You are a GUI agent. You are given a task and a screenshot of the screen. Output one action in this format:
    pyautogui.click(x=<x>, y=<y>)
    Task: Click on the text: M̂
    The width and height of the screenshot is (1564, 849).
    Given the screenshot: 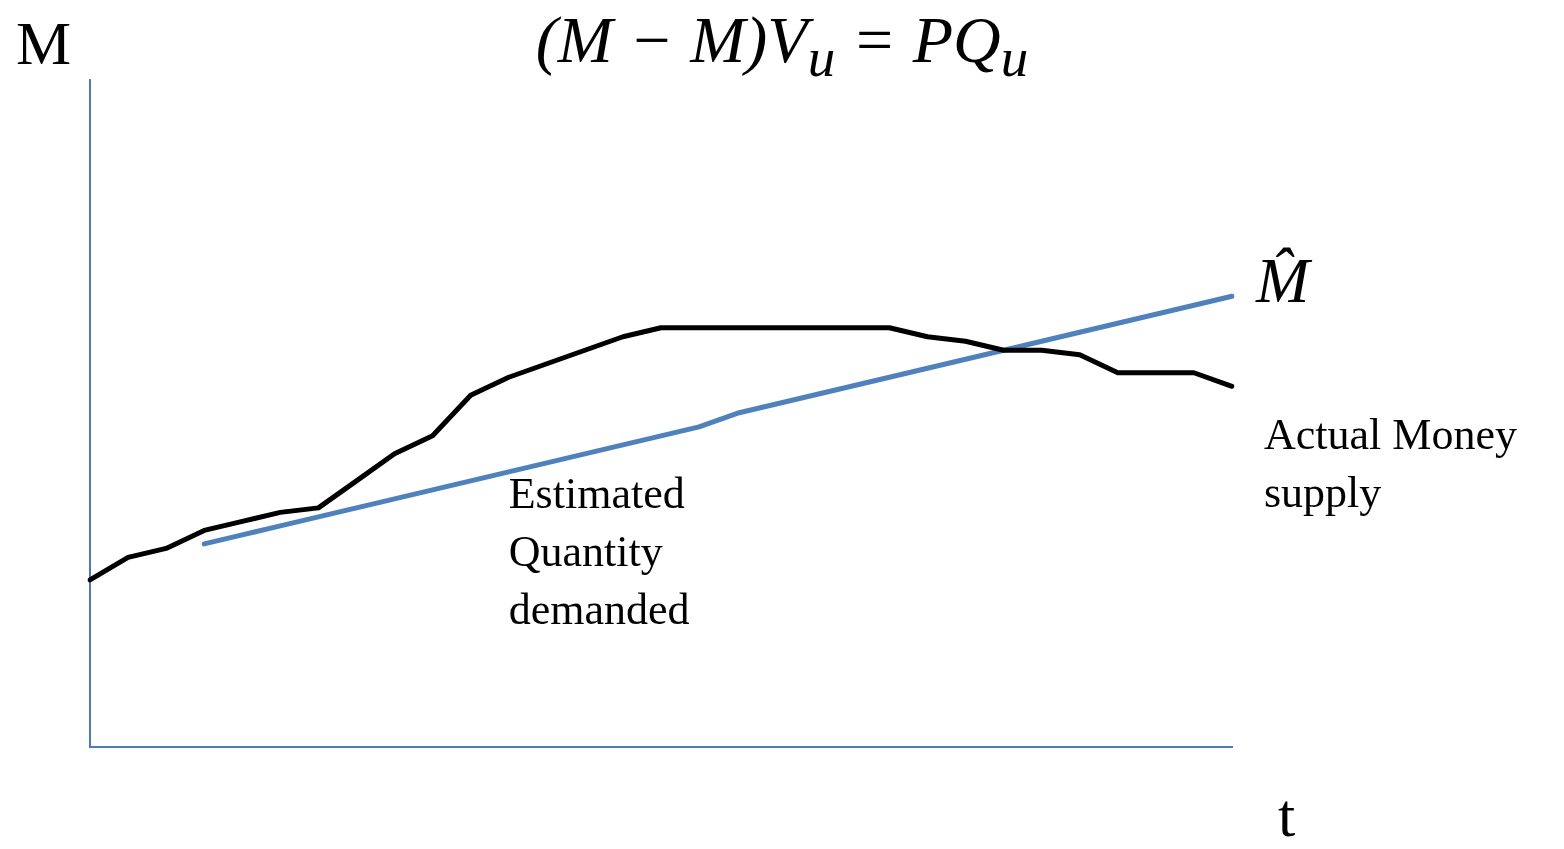 What is the action you would take?
    pyautogui.click(x=1284, y=281)
    